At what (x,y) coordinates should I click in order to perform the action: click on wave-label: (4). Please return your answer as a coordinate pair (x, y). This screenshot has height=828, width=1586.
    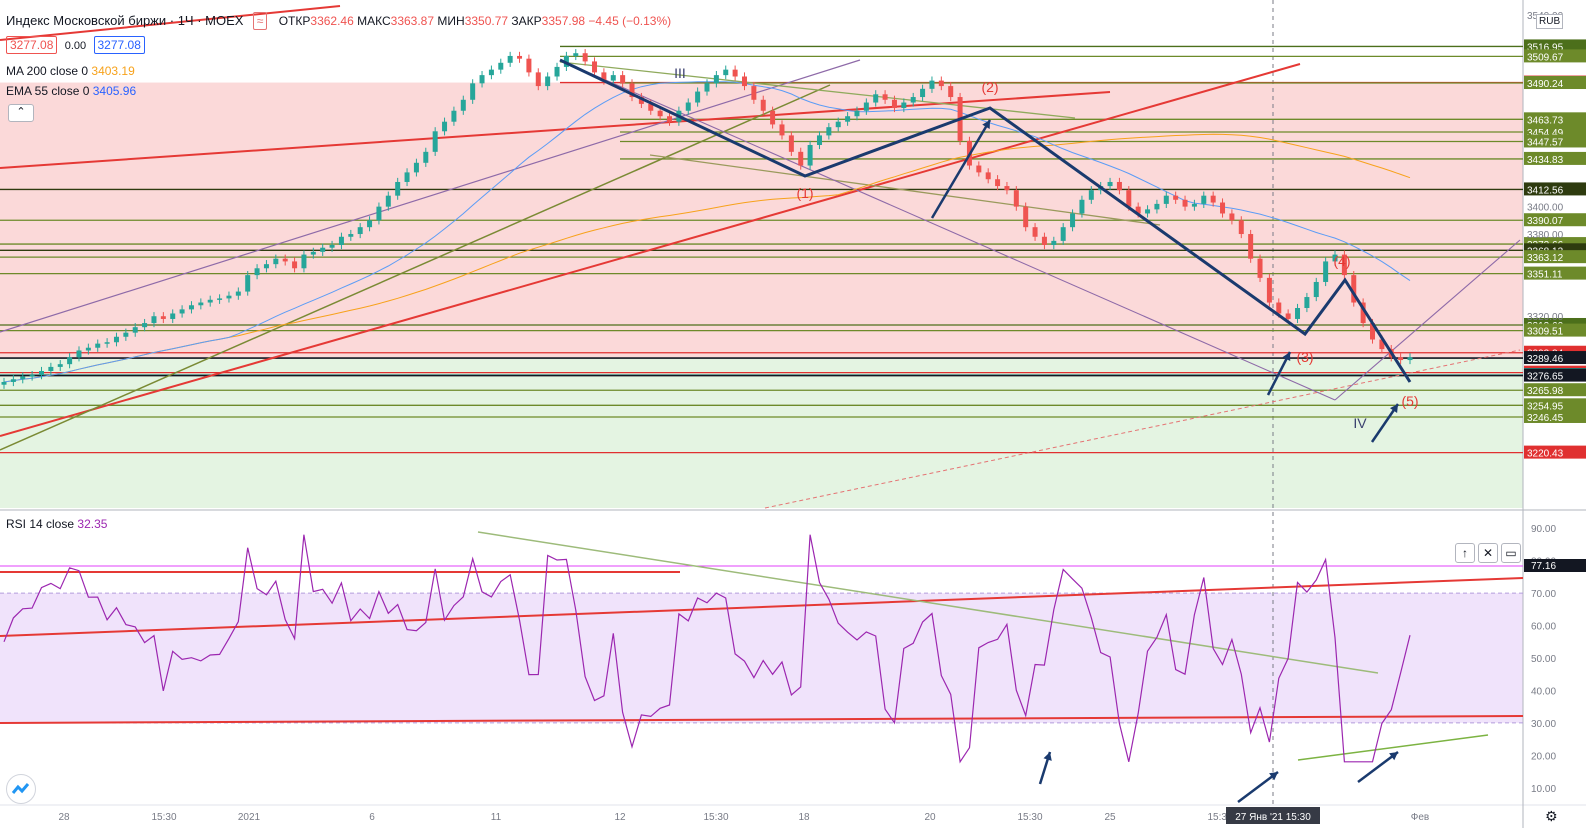
    Looking at the image, I should click on (1341, 261).